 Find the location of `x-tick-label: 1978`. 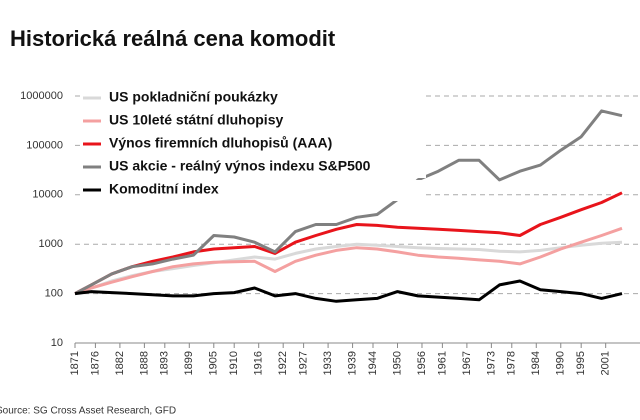

x-tick-label: 1978 is located at coordinates (512, 363).